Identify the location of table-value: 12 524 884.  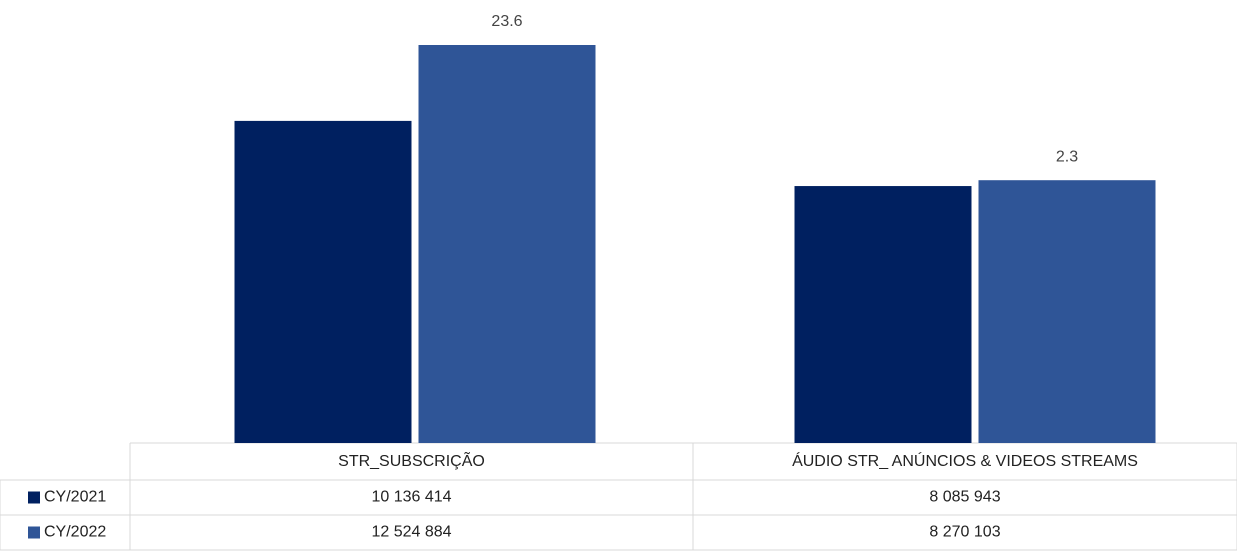
(411, 532).